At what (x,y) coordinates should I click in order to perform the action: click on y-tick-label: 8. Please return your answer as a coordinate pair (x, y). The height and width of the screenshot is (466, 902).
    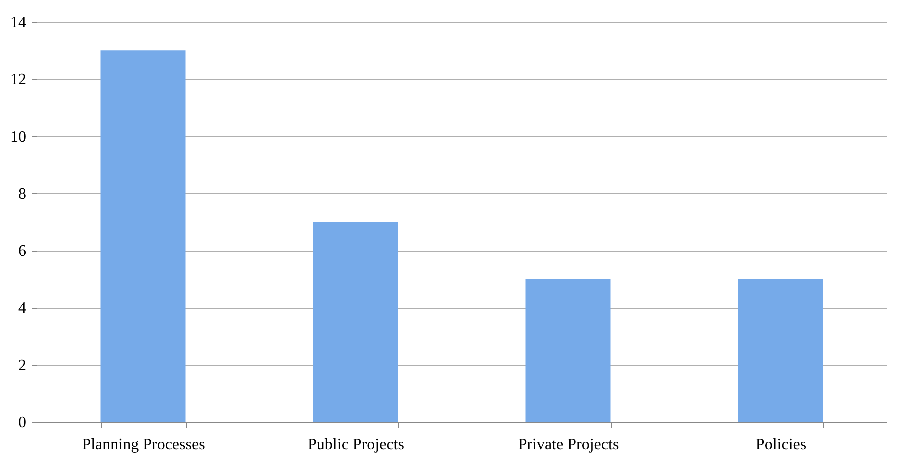
    Looking at the image, I should click on (22, 194).